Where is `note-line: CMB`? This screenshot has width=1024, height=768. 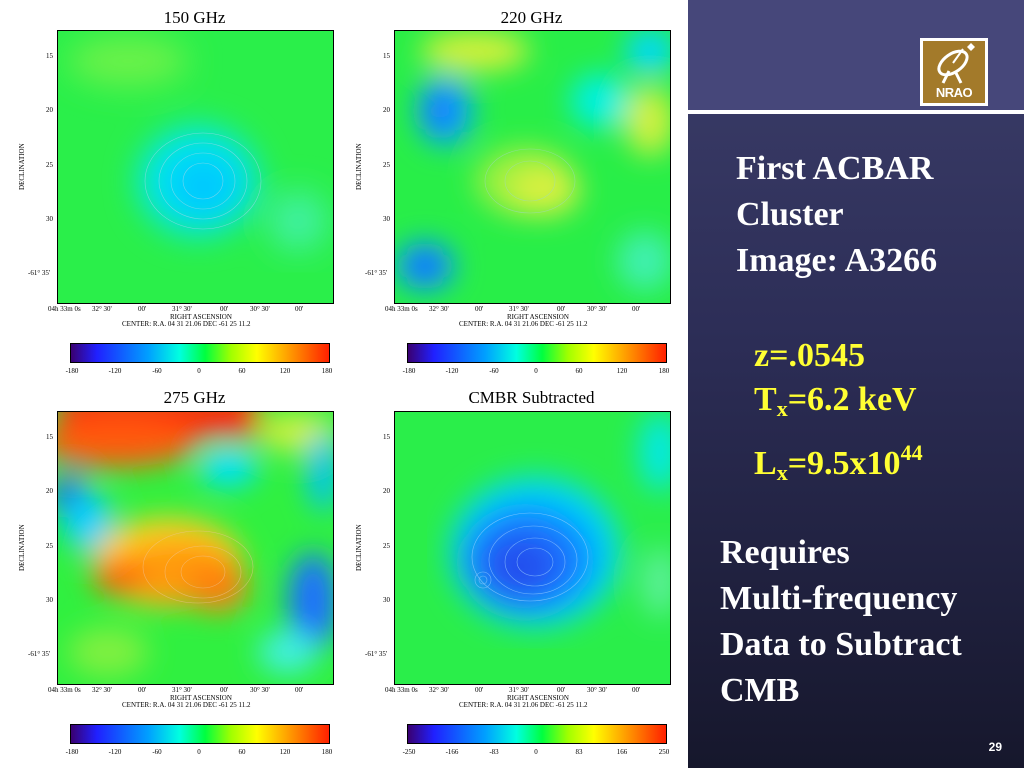
note-line: CMB is located at coordinates (760, 690).